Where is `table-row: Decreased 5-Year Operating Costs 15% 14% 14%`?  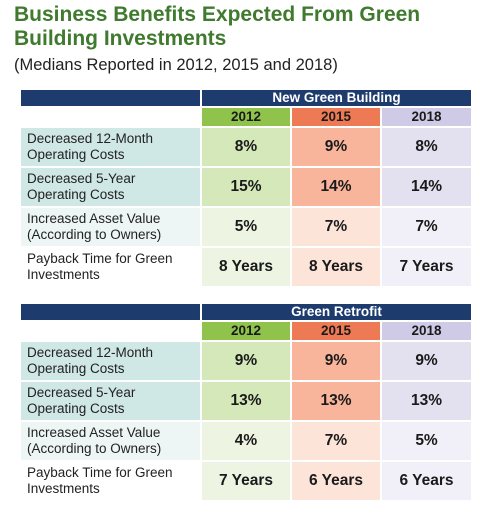
table-row: Decreased 5-Year Operating Costs 15% 14% 14% is located at coordinates (246, 186).